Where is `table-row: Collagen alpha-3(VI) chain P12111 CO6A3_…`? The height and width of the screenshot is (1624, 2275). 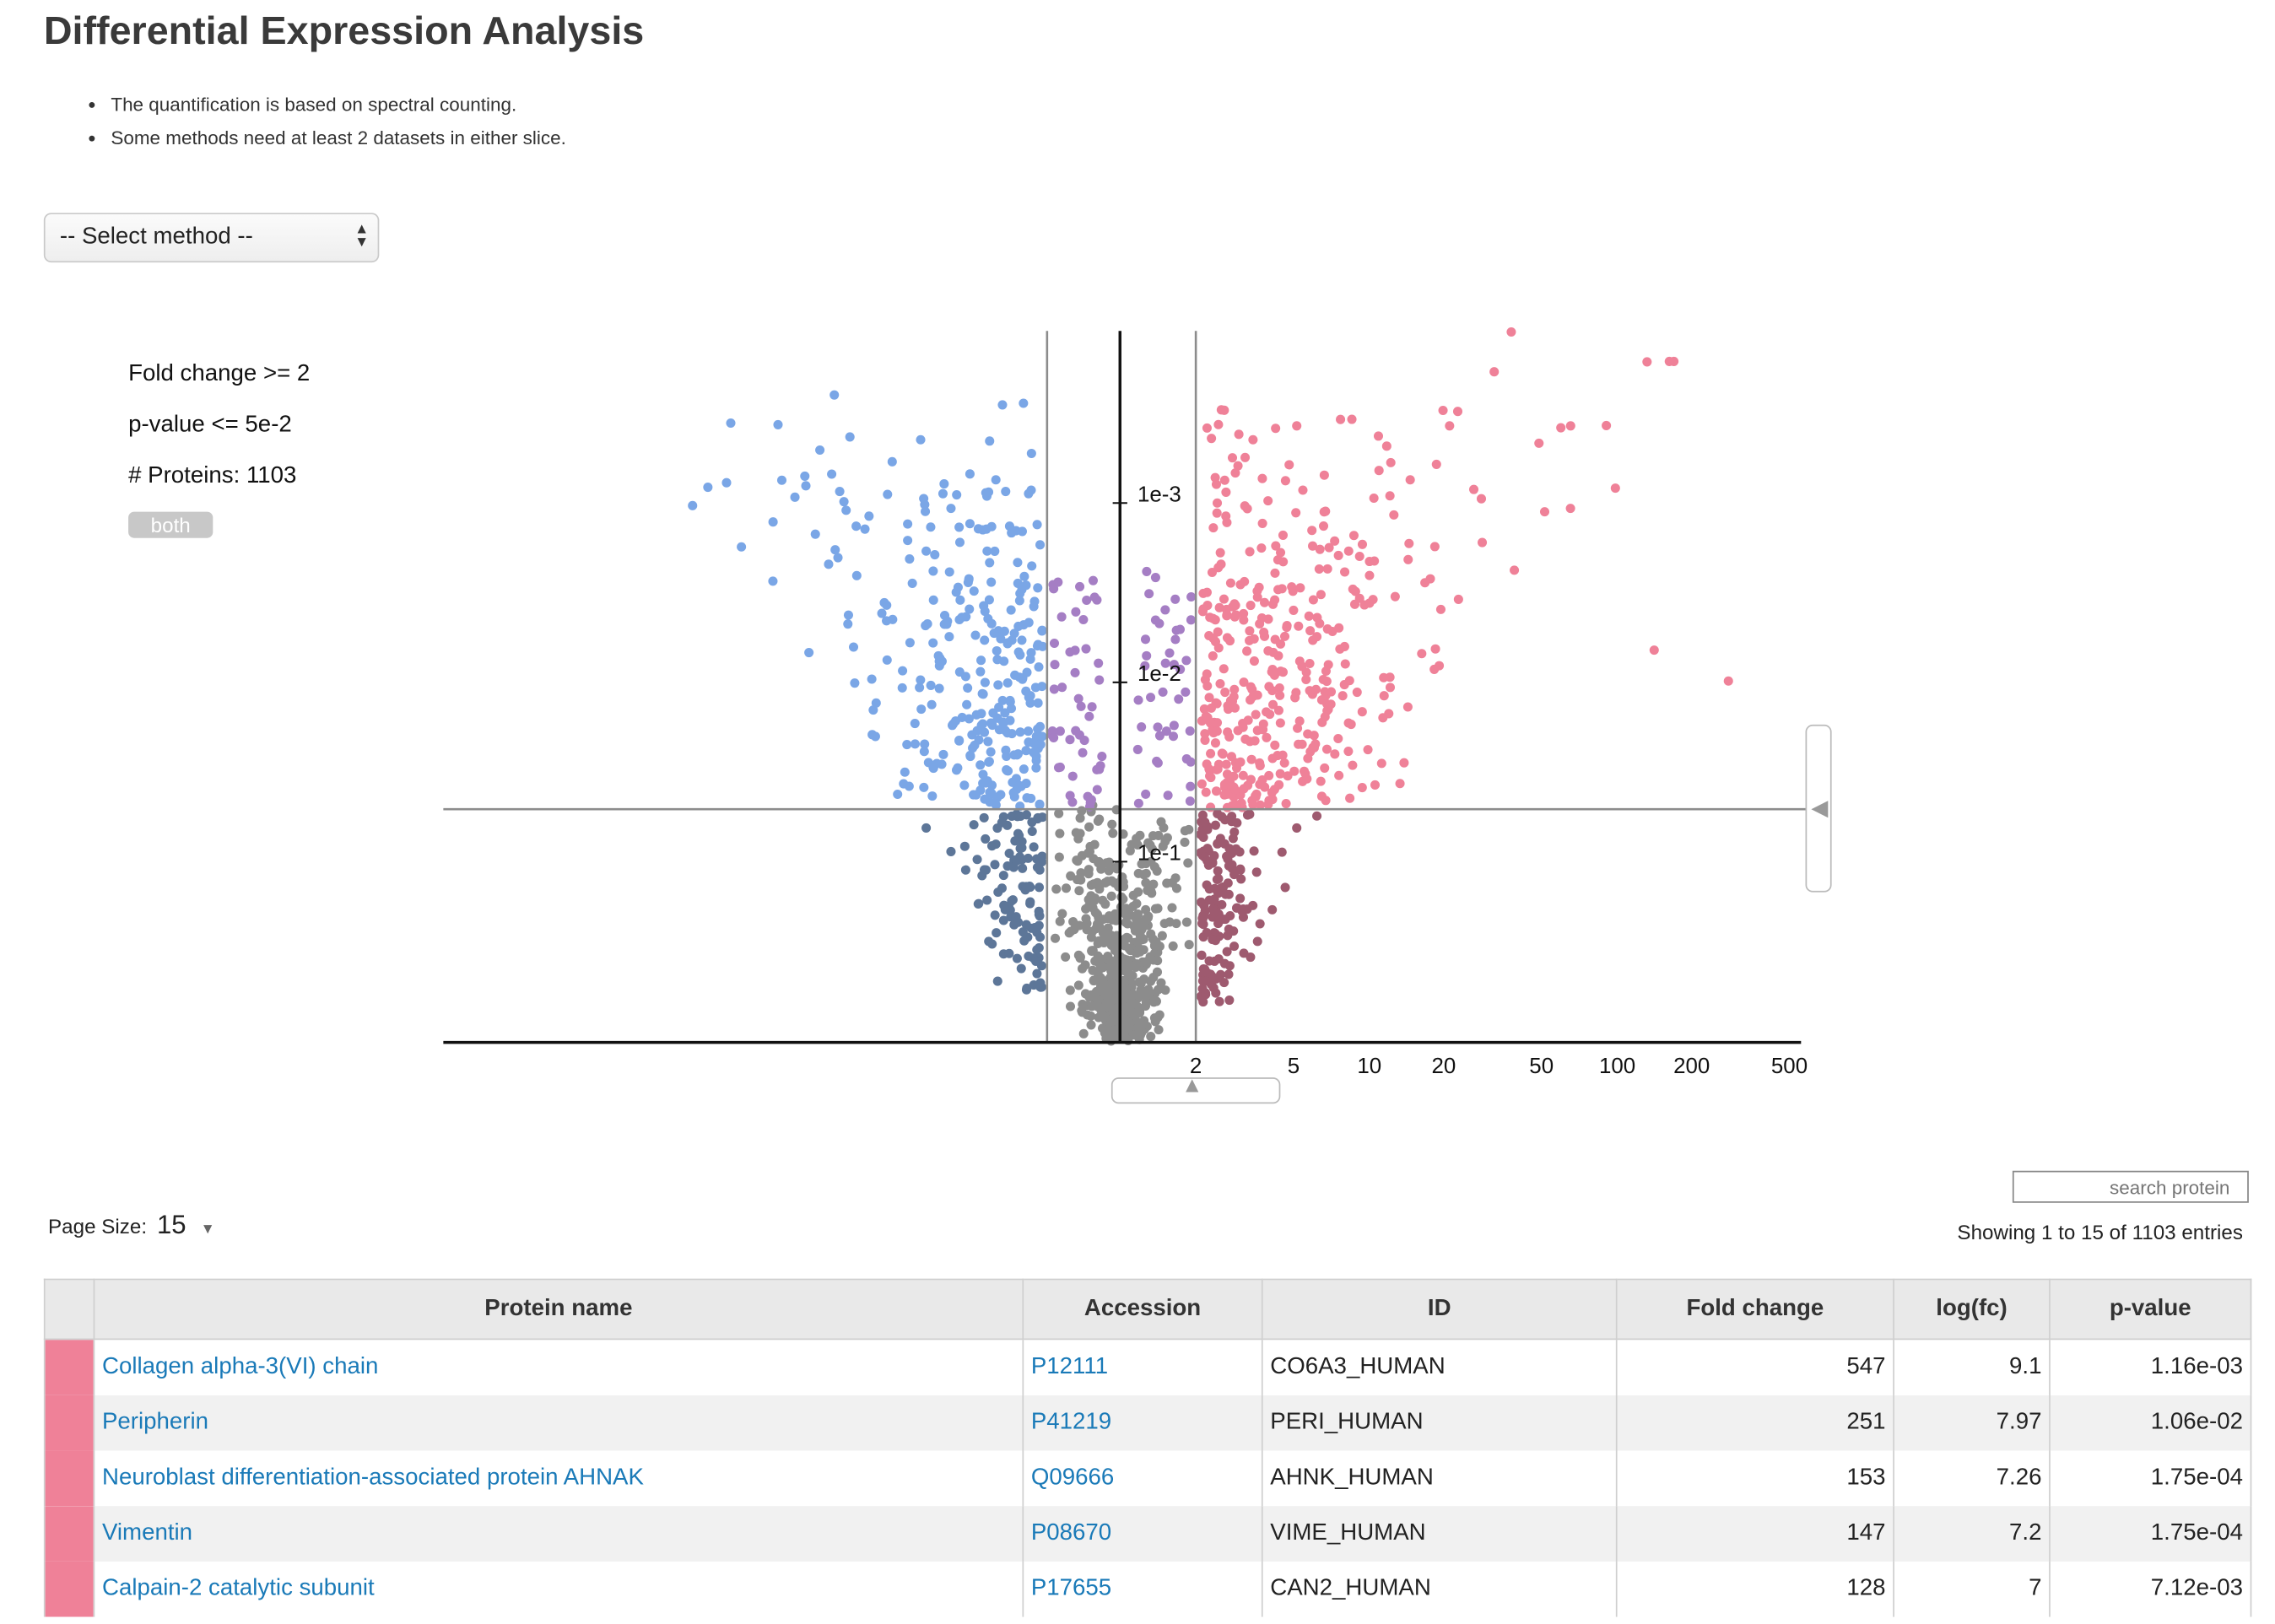 table-row: Collagen alpha-3(VI) chain P12111 CO6A3_… is located at coordinates (1147, 1367).